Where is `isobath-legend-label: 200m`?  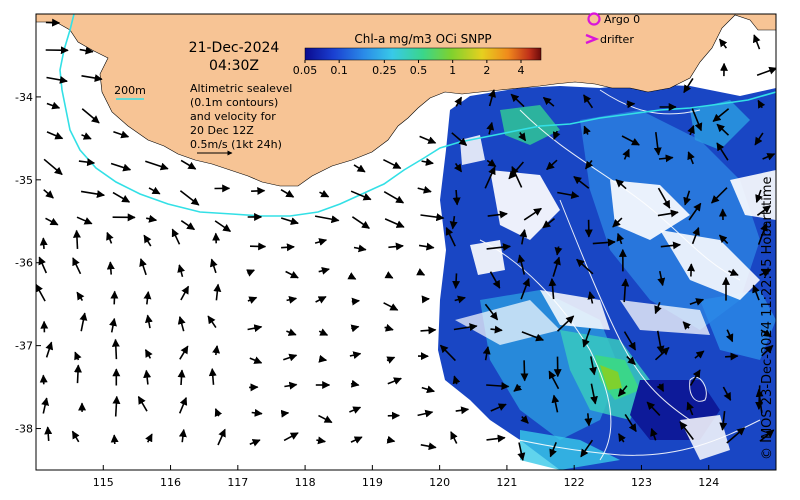
isobath-legend-label: 200m is located at coordinates (130, 90).